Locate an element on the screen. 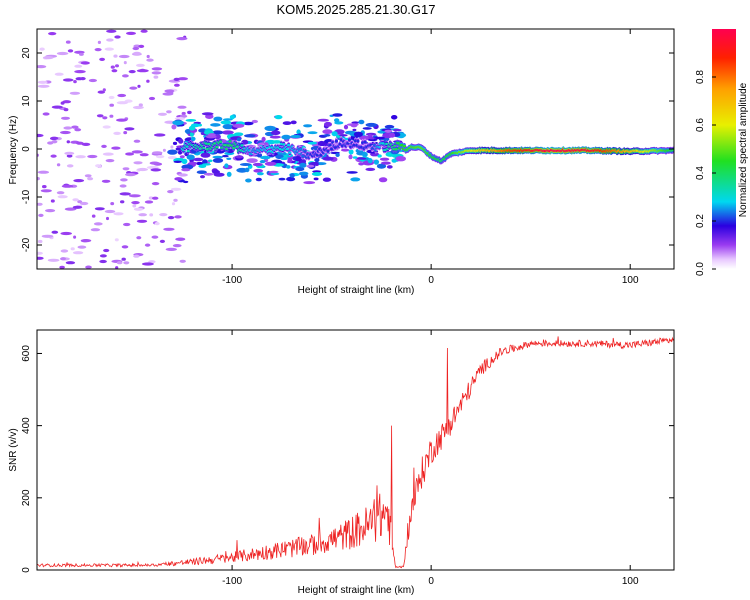 Image resolution: width=750 pixels, height=600 pixels. y-tick-label: 10 is located at coordinates (26, 101).